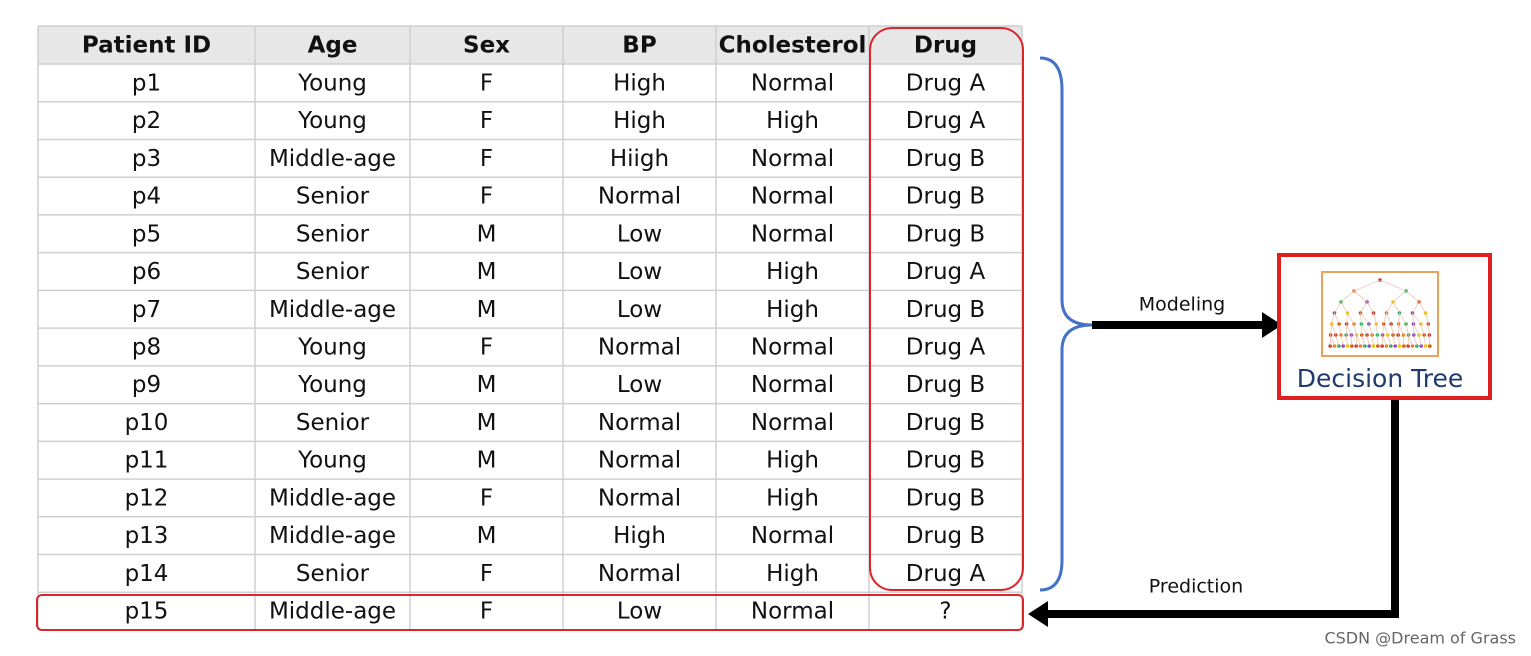 This screenshot has width=1531, height=656. Describe the element at coordinates (147, 423) in the screenshot. I see `cell: p10` at that location.